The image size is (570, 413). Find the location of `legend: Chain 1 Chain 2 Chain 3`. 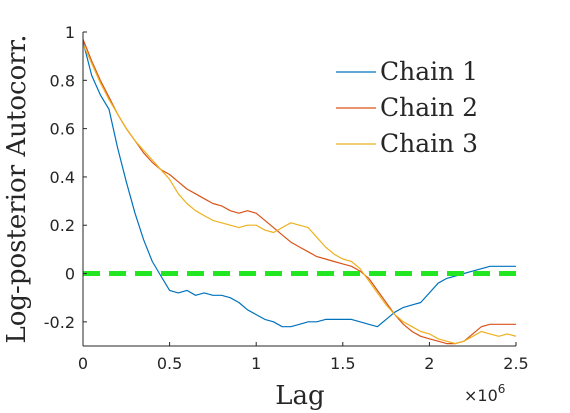

legend: Chain 1 Chain 2 Chain 3 is located at coordinates (407, 107).